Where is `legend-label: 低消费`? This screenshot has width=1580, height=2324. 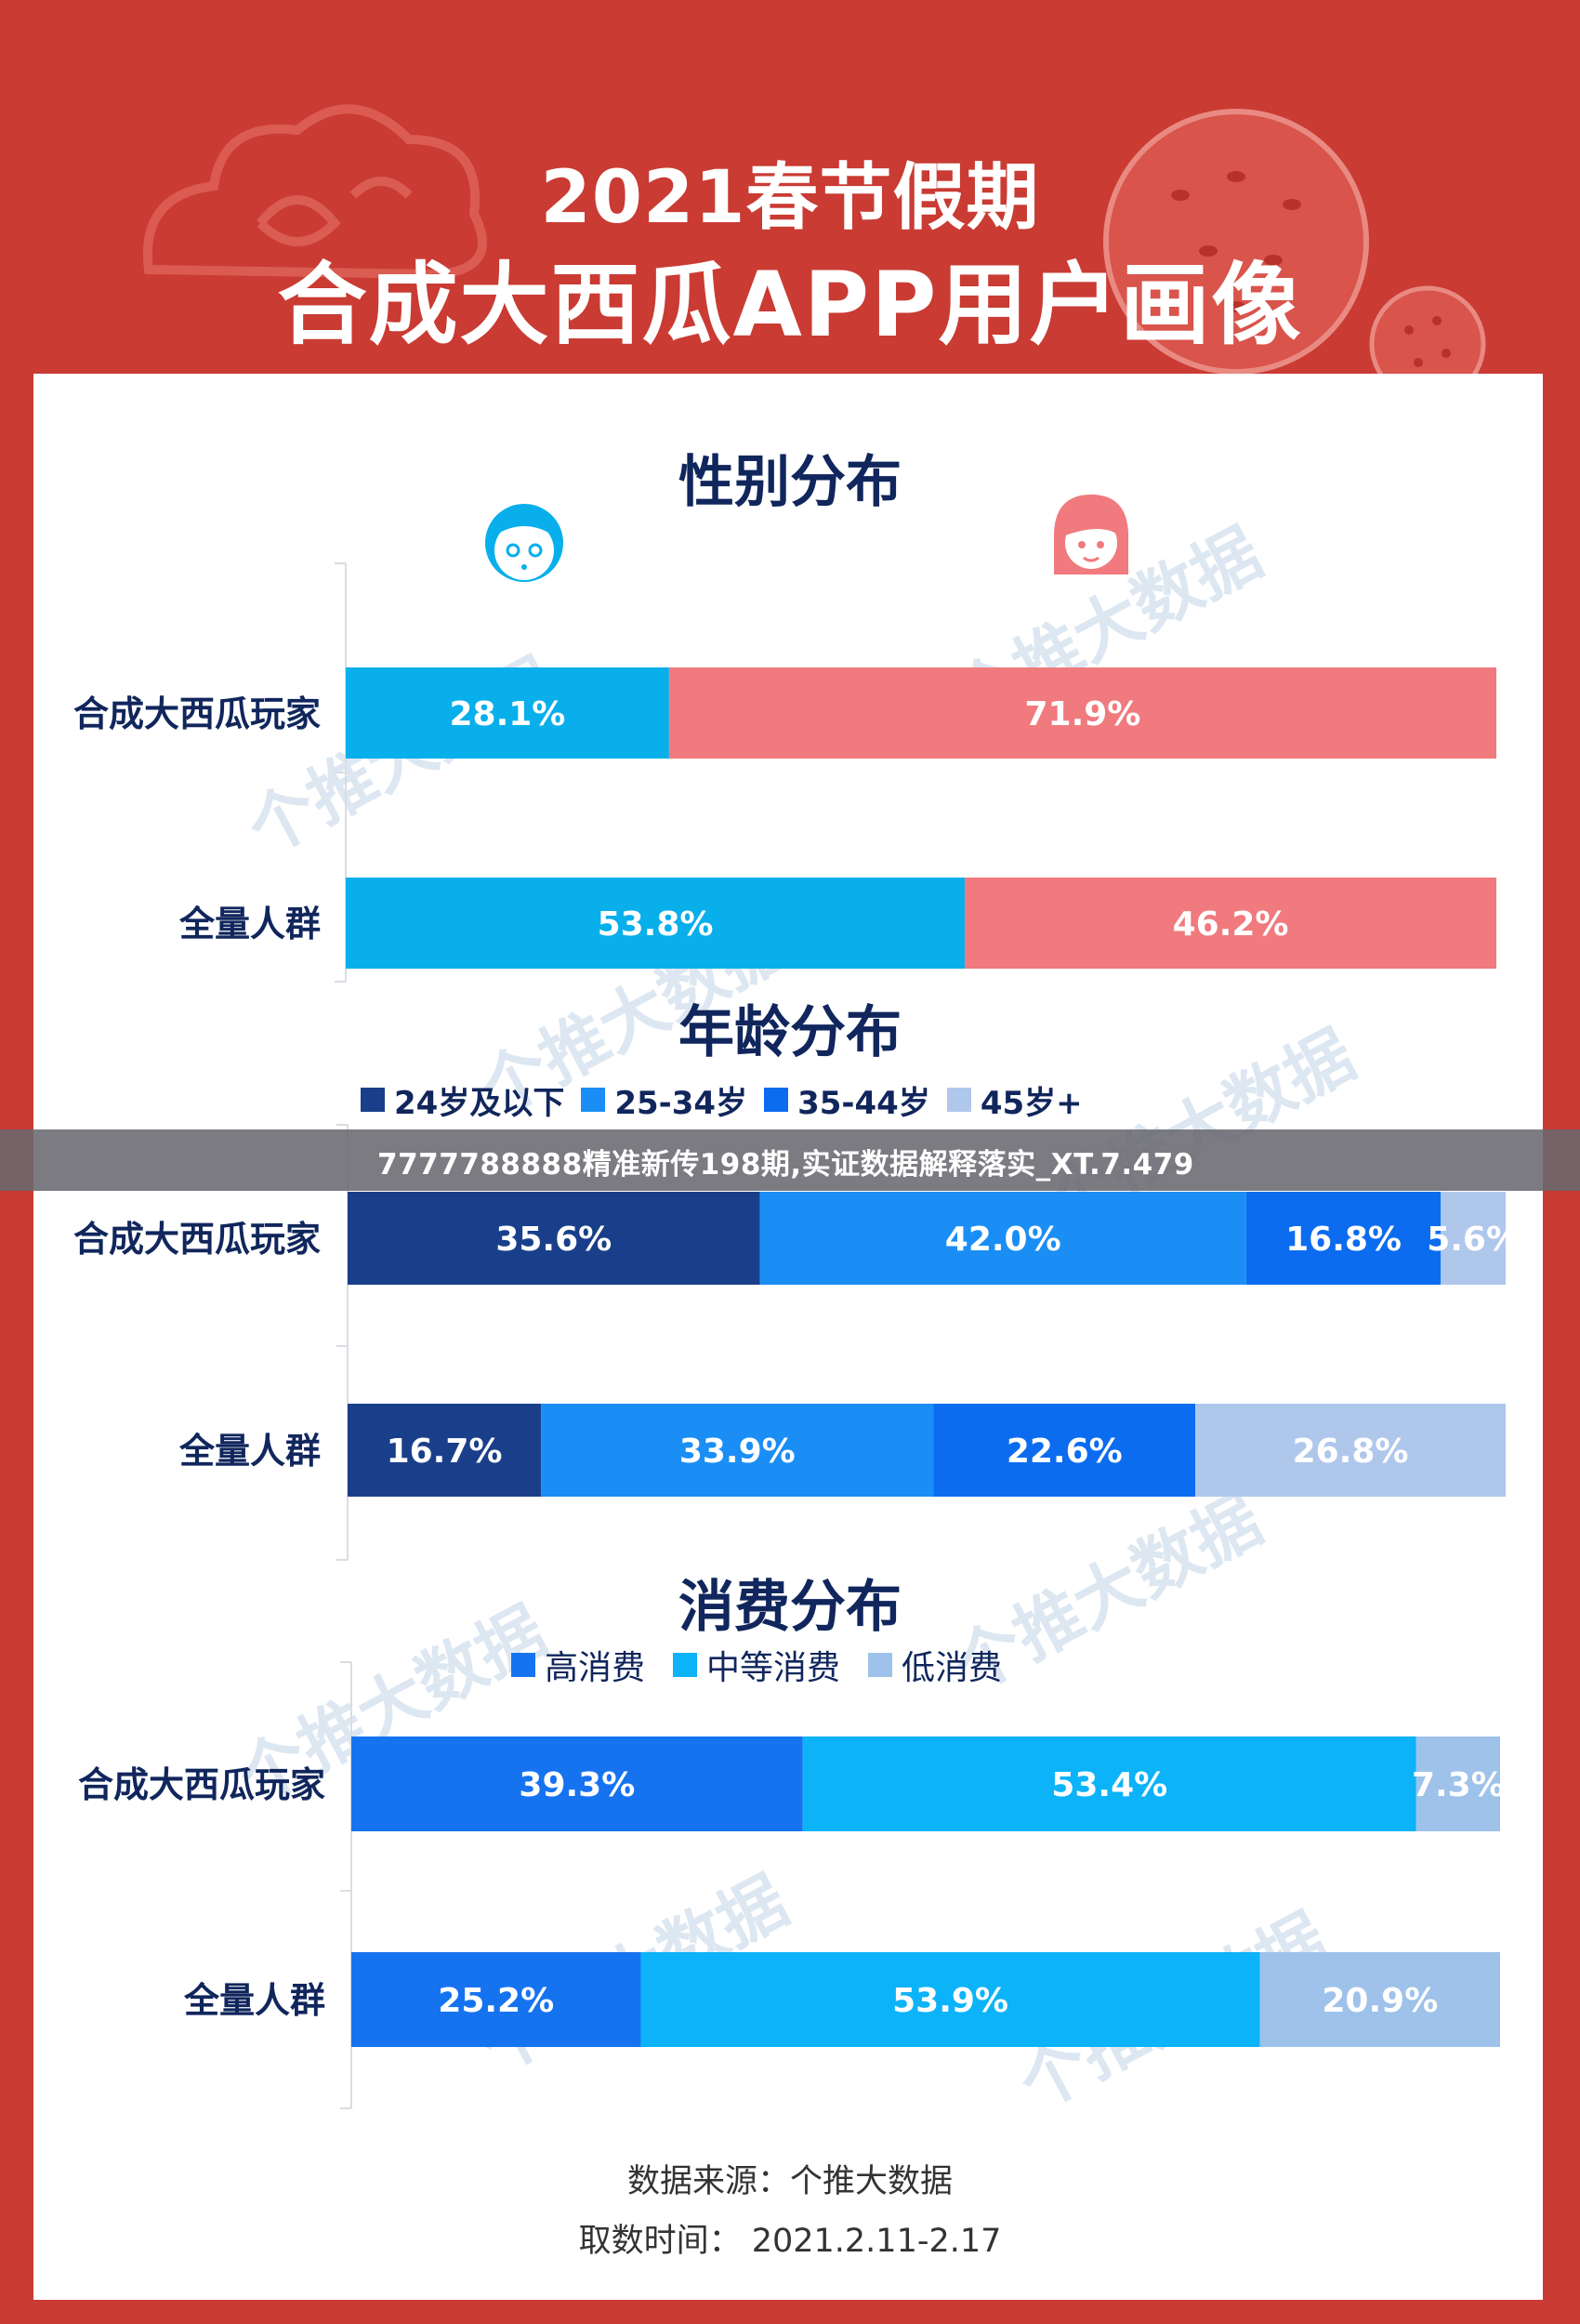 legend-label: 低消费 is located at coordinates (953, 1668).